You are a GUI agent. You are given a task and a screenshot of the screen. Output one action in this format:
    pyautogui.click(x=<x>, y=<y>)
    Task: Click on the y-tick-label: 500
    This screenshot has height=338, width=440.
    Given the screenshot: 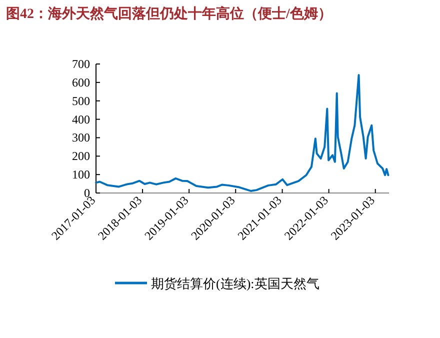 What is the action you would take?
    pyautogui.click(x=81, y=101)
    